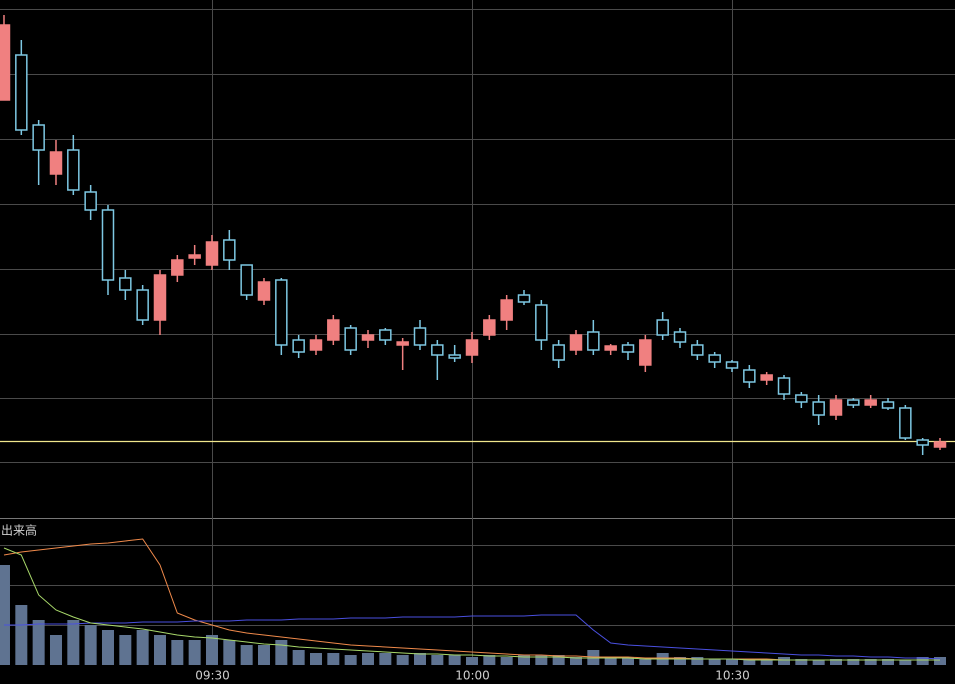  Describe the element at coordinates (212, 676) in the screenshot. I see `x-tick-label: 09:30` at that location.